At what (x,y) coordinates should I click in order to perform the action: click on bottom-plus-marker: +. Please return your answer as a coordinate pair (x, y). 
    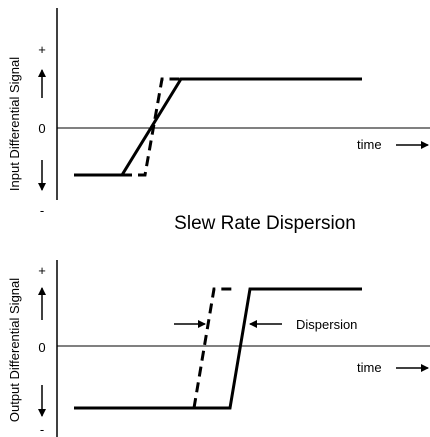
    Looking at the image, I should click on (42, 270).